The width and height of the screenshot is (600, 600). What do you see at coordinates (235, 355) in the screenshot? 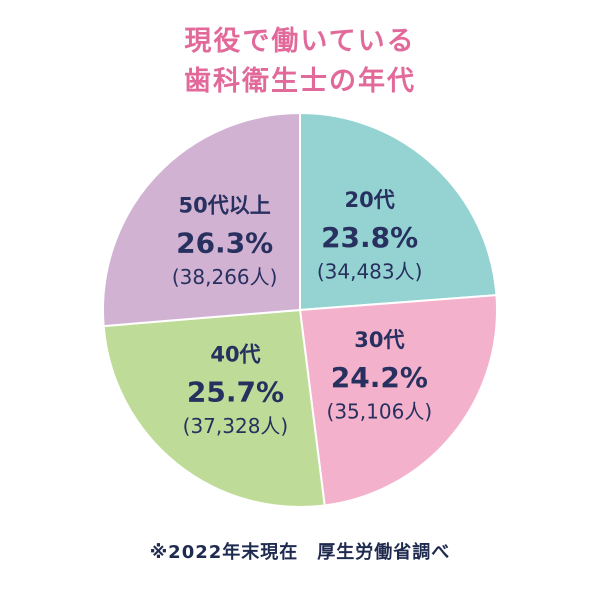
I see `slice-category-label-2: 40代` at bounding box center [235, 355].